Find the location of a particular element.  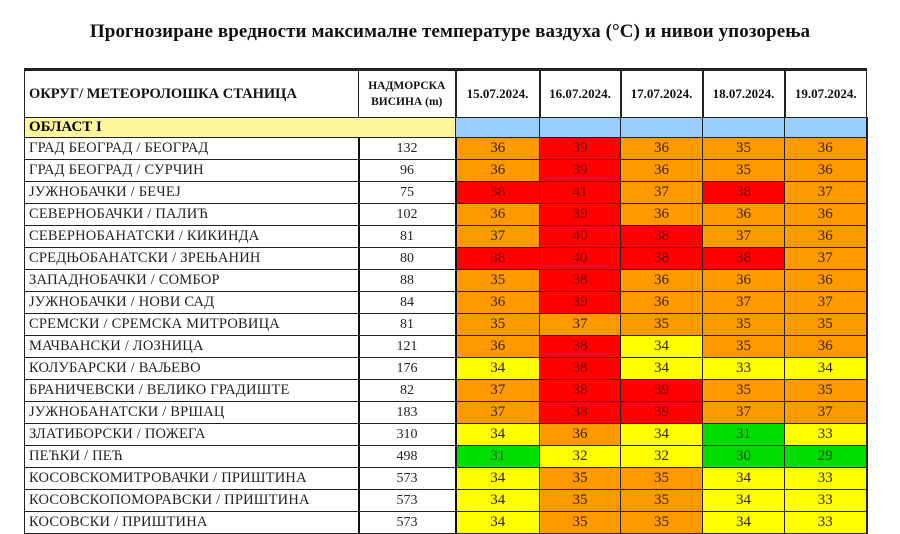

date-column-header: 16.07.2024. is located at coordinates (579, 93).